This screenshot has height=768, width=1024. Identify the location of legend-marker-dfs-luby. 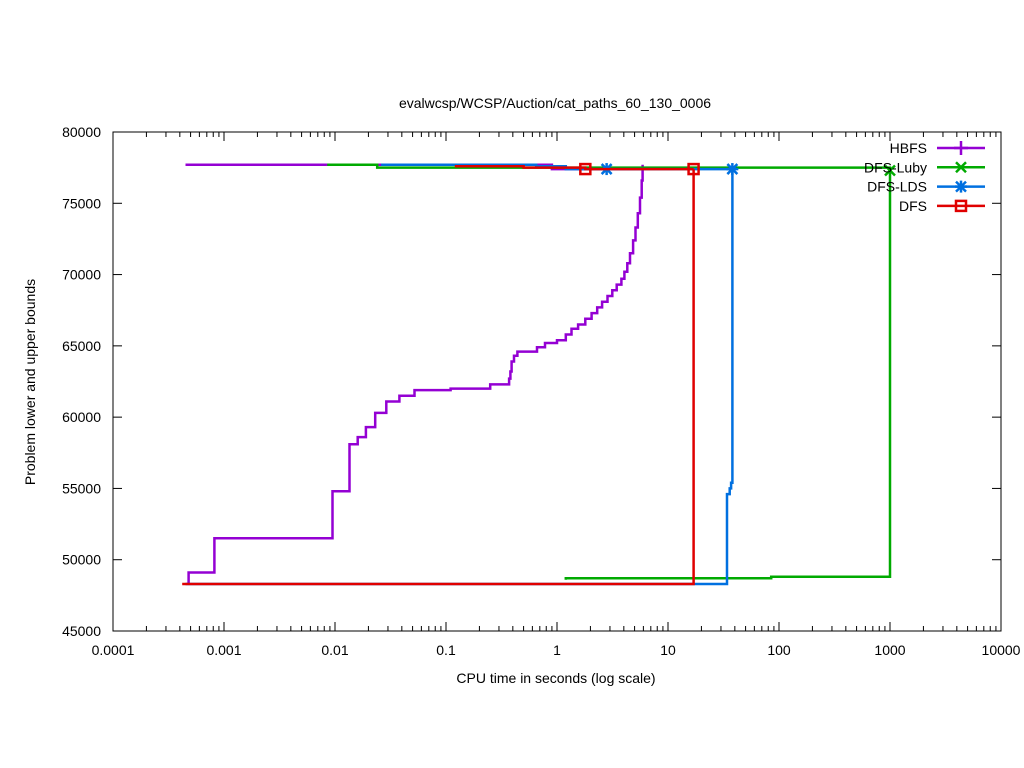
(961, 167).